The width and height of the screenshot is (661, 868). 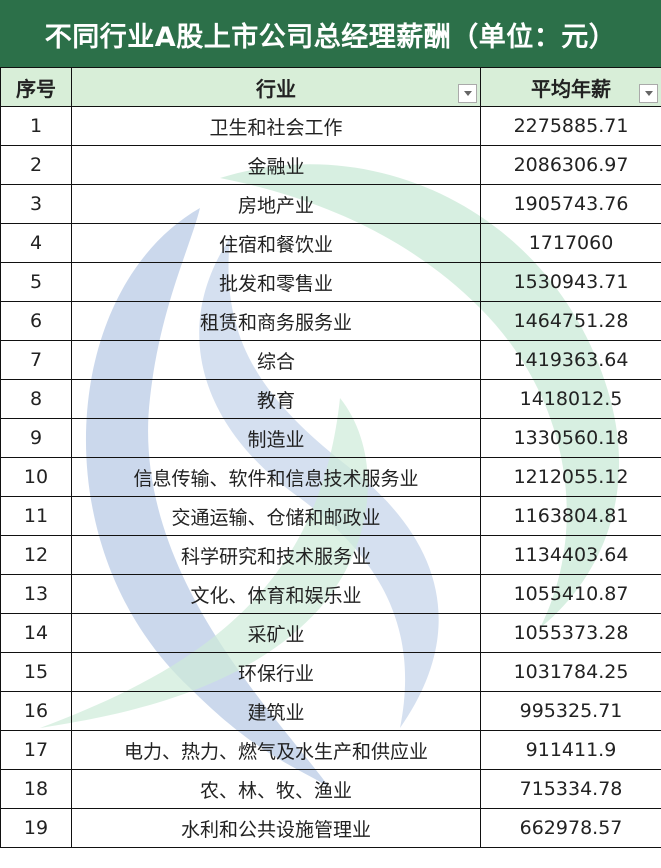 I want to click on cell-index: 12, so click(x=36, y=555).